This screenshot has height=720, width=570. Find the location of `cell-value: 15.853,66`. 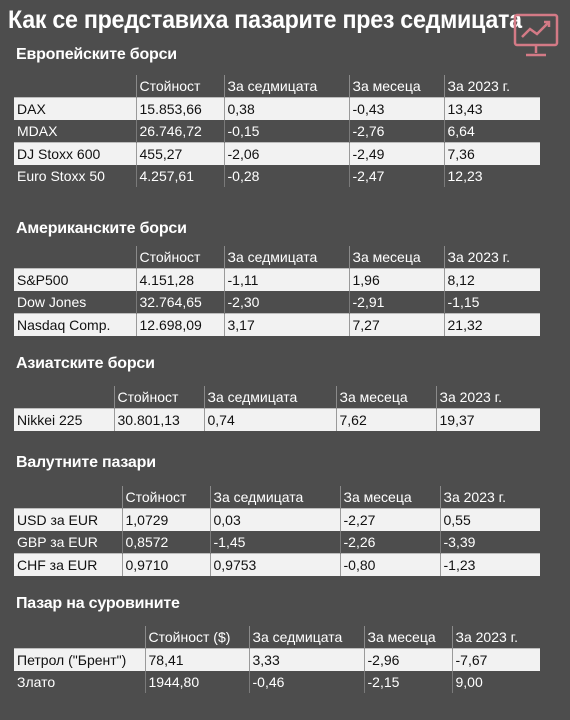

cell-value: 15.853,66 is located at coordinates (179, 108).